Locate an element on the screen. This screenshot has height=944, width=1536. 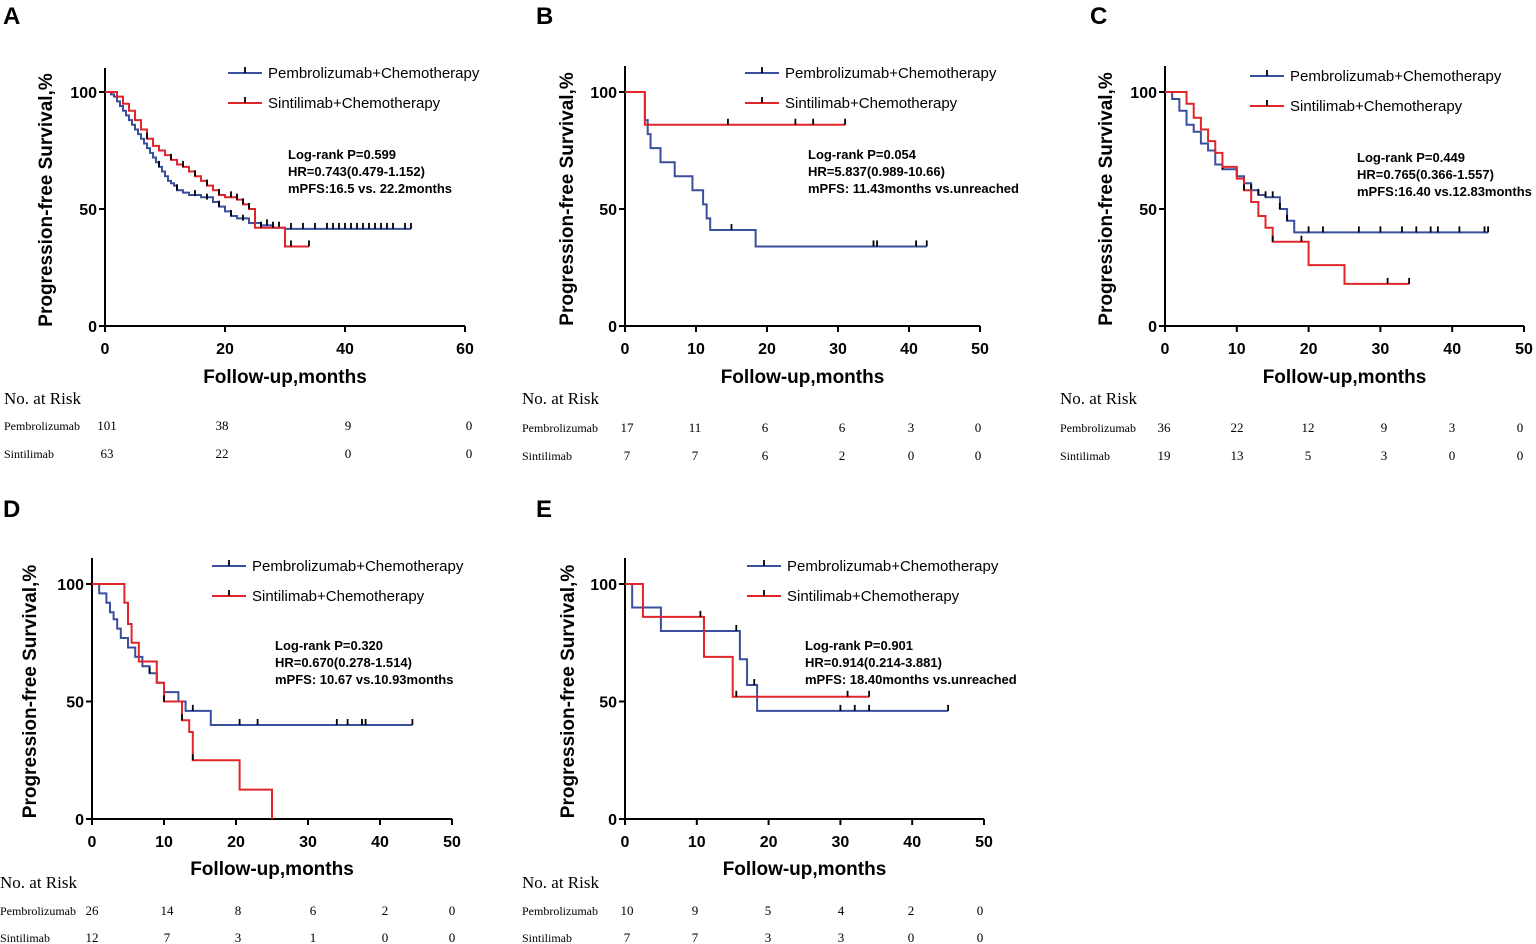
stats-annotation: Log-rank P=0.599 is located at coordinates (342, 154).